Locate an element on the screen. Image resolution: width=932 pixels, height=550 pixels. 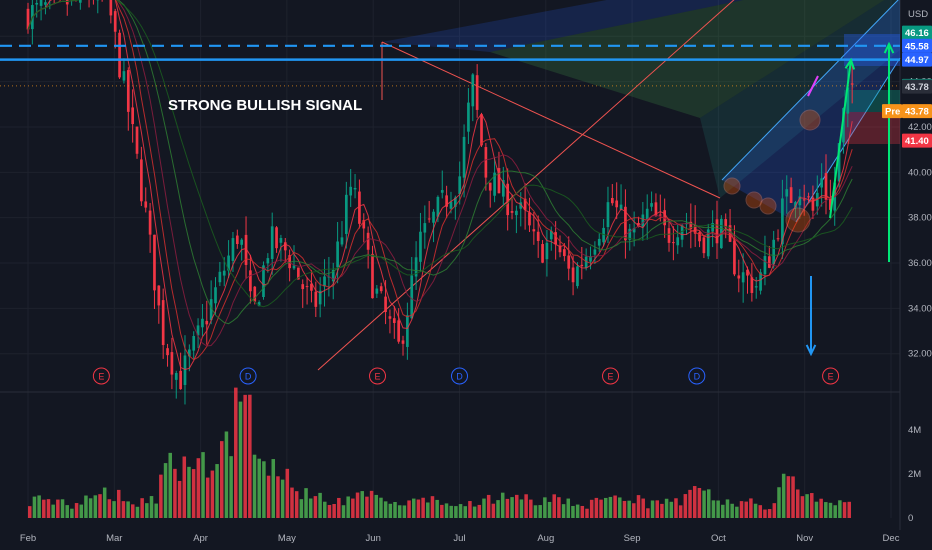
event-marker-3: D is located at coordinates (459, 376).